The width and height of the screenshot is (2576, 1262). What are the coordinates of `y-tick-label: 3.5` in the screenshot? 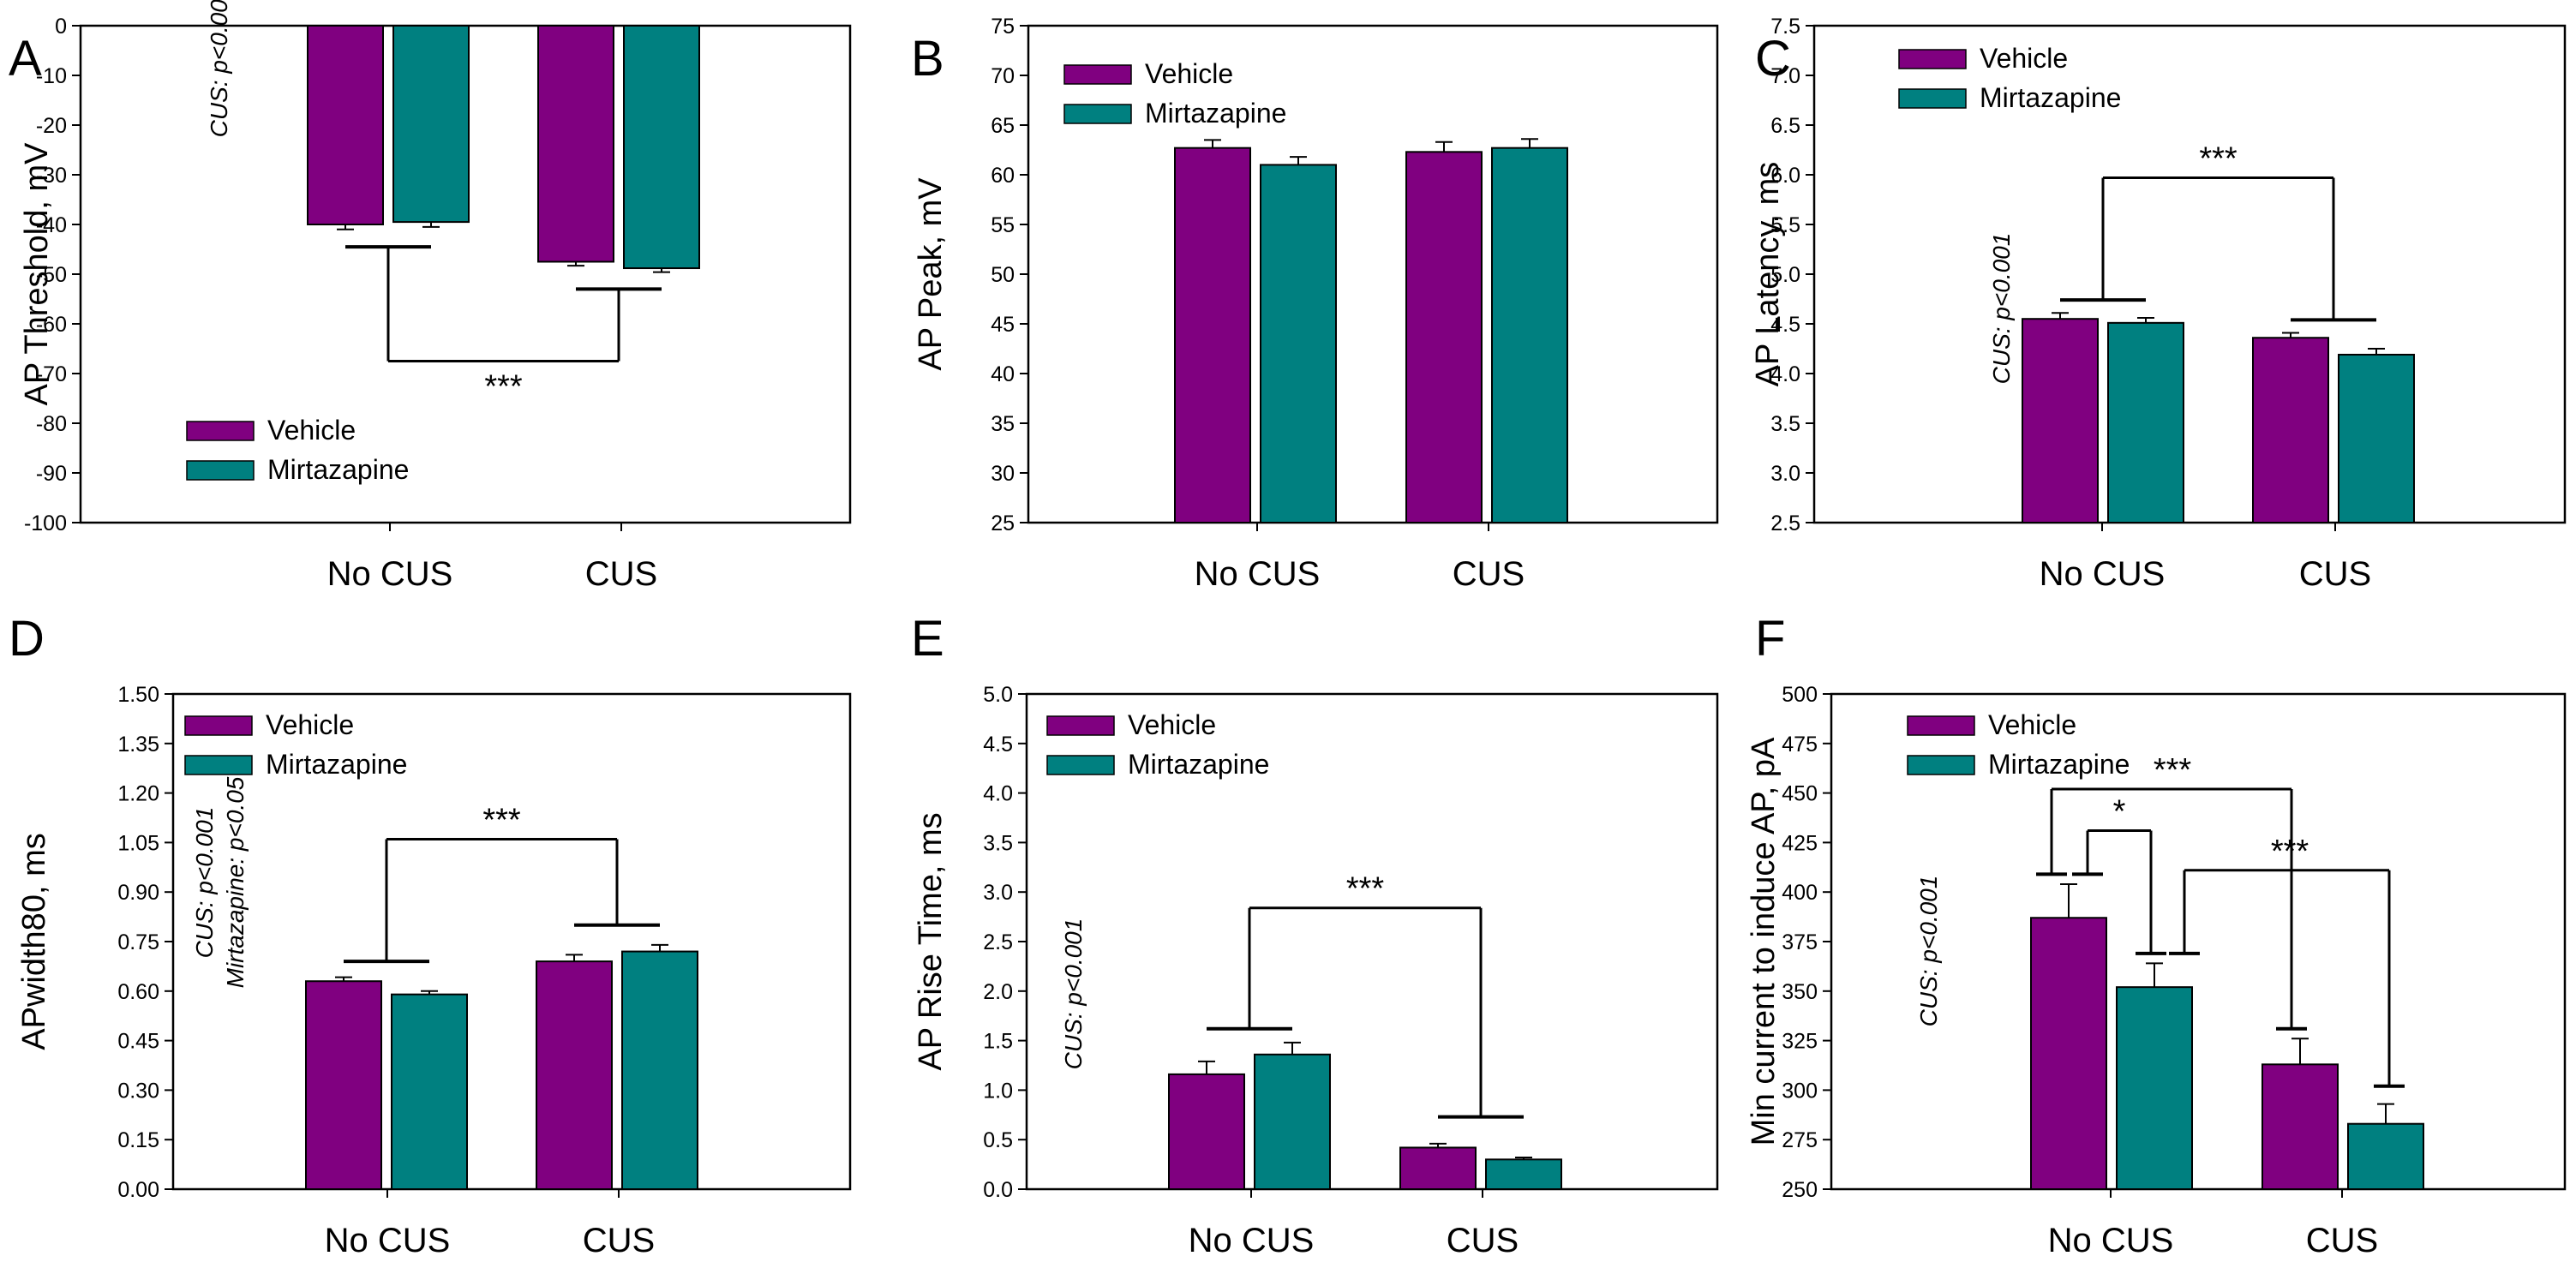 It's located at (998, 843).